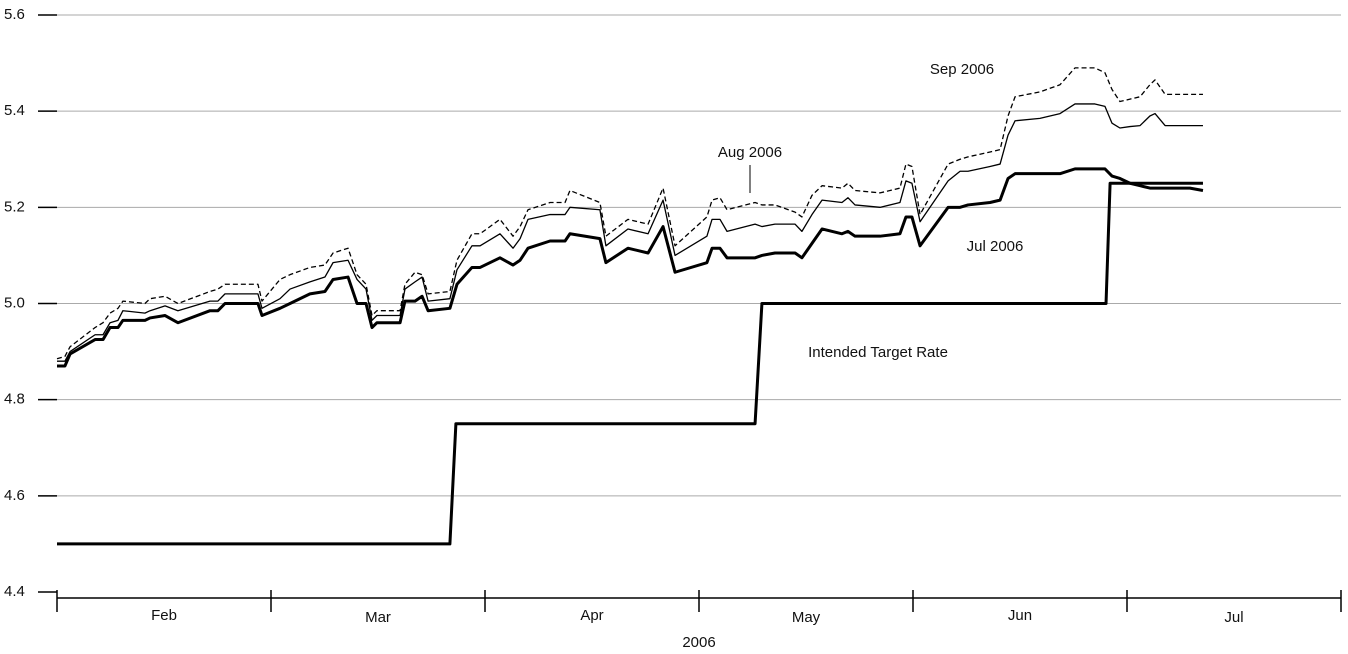  I want to click on x-tick-label: May, so click(806, 617).